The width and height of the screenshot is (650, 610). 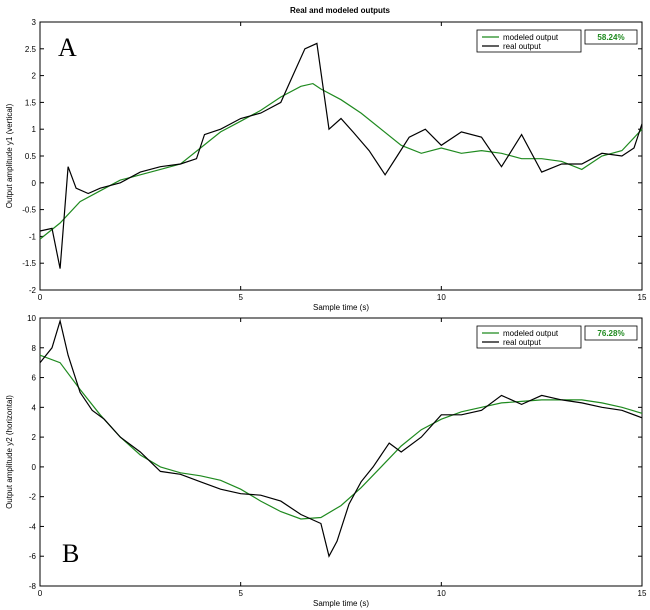 What do you see at coordinates (33, 586) in the screenshot?
I see `y-tick-label: -8` at bounding box center [33, 586].